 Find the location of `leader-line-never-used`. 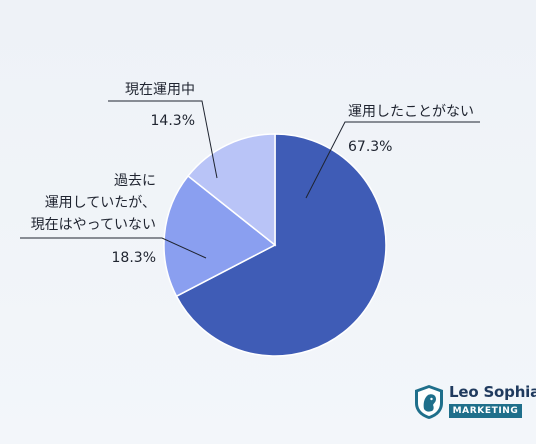

leader-line-never-used is located at coordinates (392, 160).